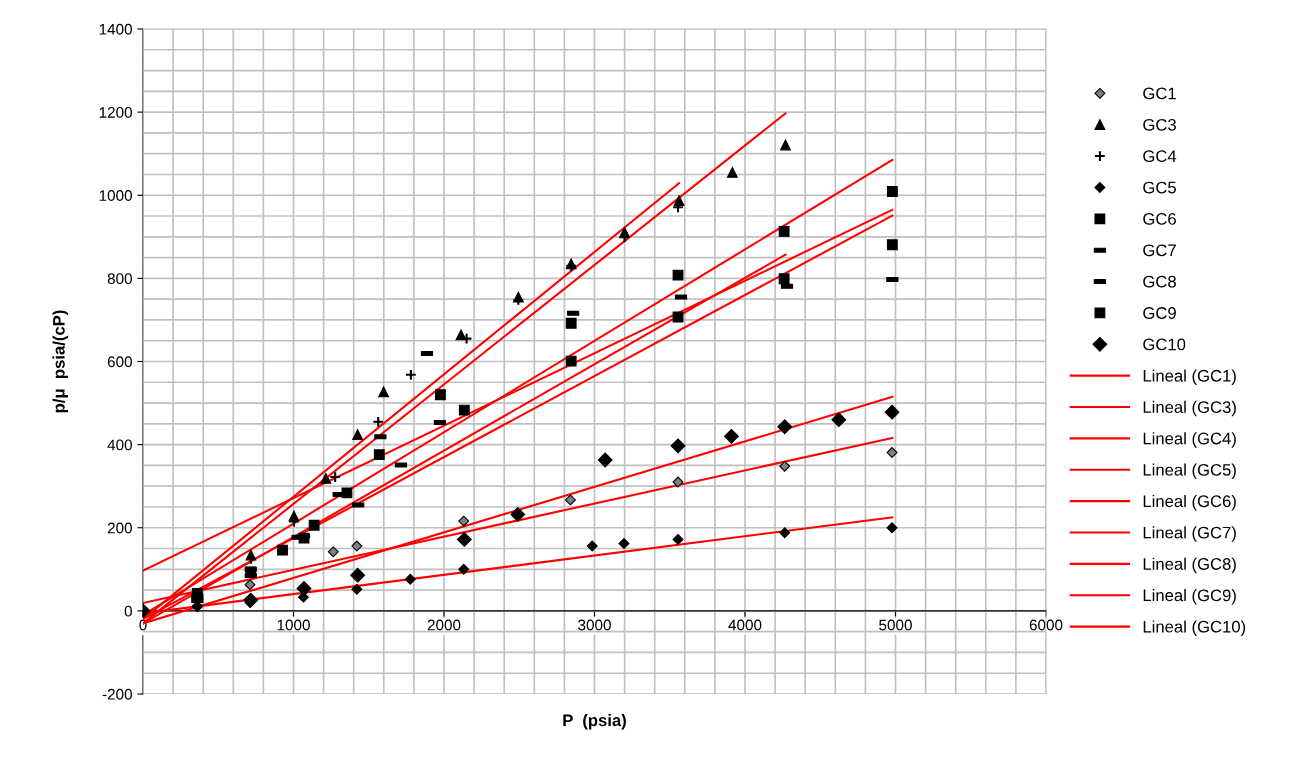  What do you see at coordinates (117, 694) in the screenshot?
I see `y-tick-label: -200` at bounding box center [117, 694].